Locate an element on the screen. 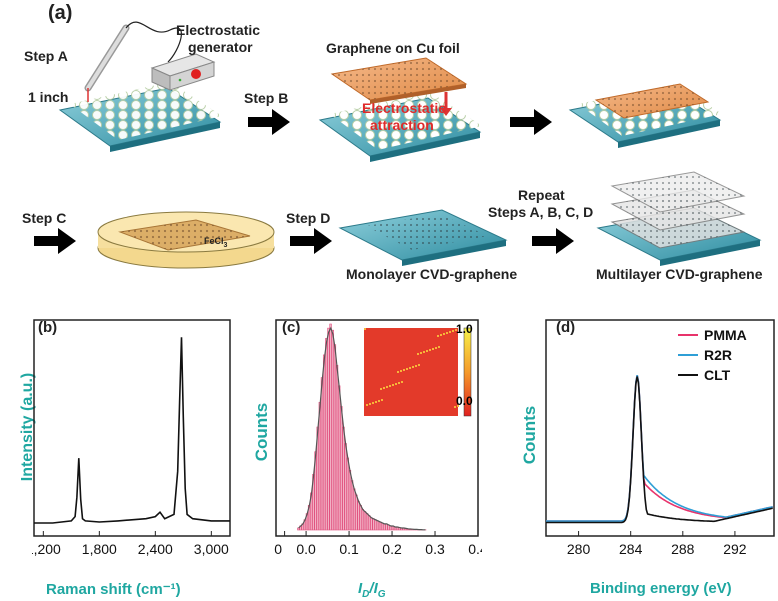 The width and height of the screenshot is (778, 601). generator-label-1: Electrostatic is located at coordinates (218, 30).